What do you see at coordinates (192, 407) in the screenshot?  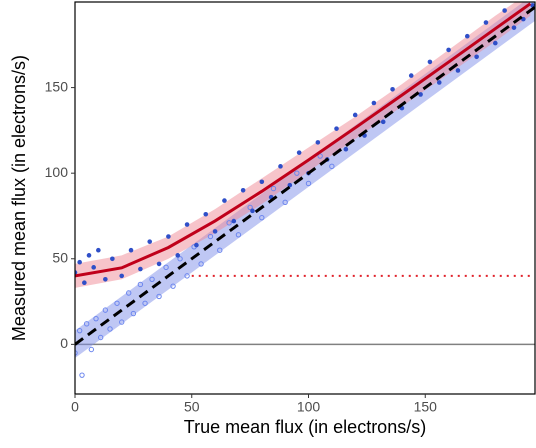 I see `x-tick-label: 50` at bounding box center [192, 407].